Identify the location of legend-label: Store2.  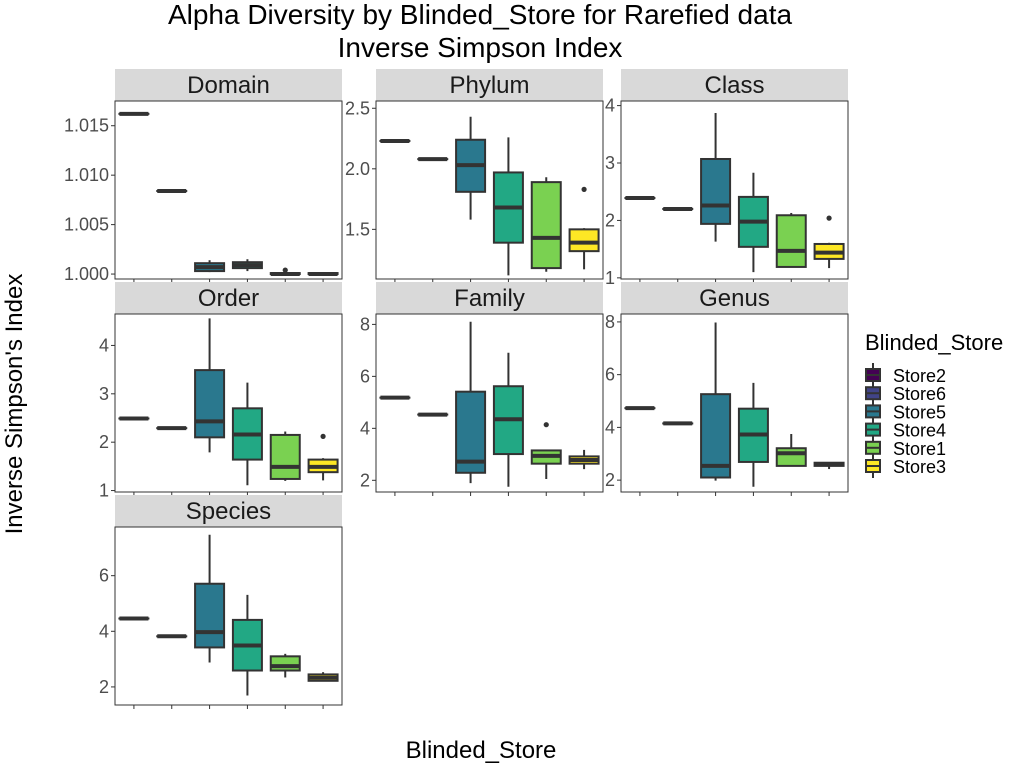
(919, 376).